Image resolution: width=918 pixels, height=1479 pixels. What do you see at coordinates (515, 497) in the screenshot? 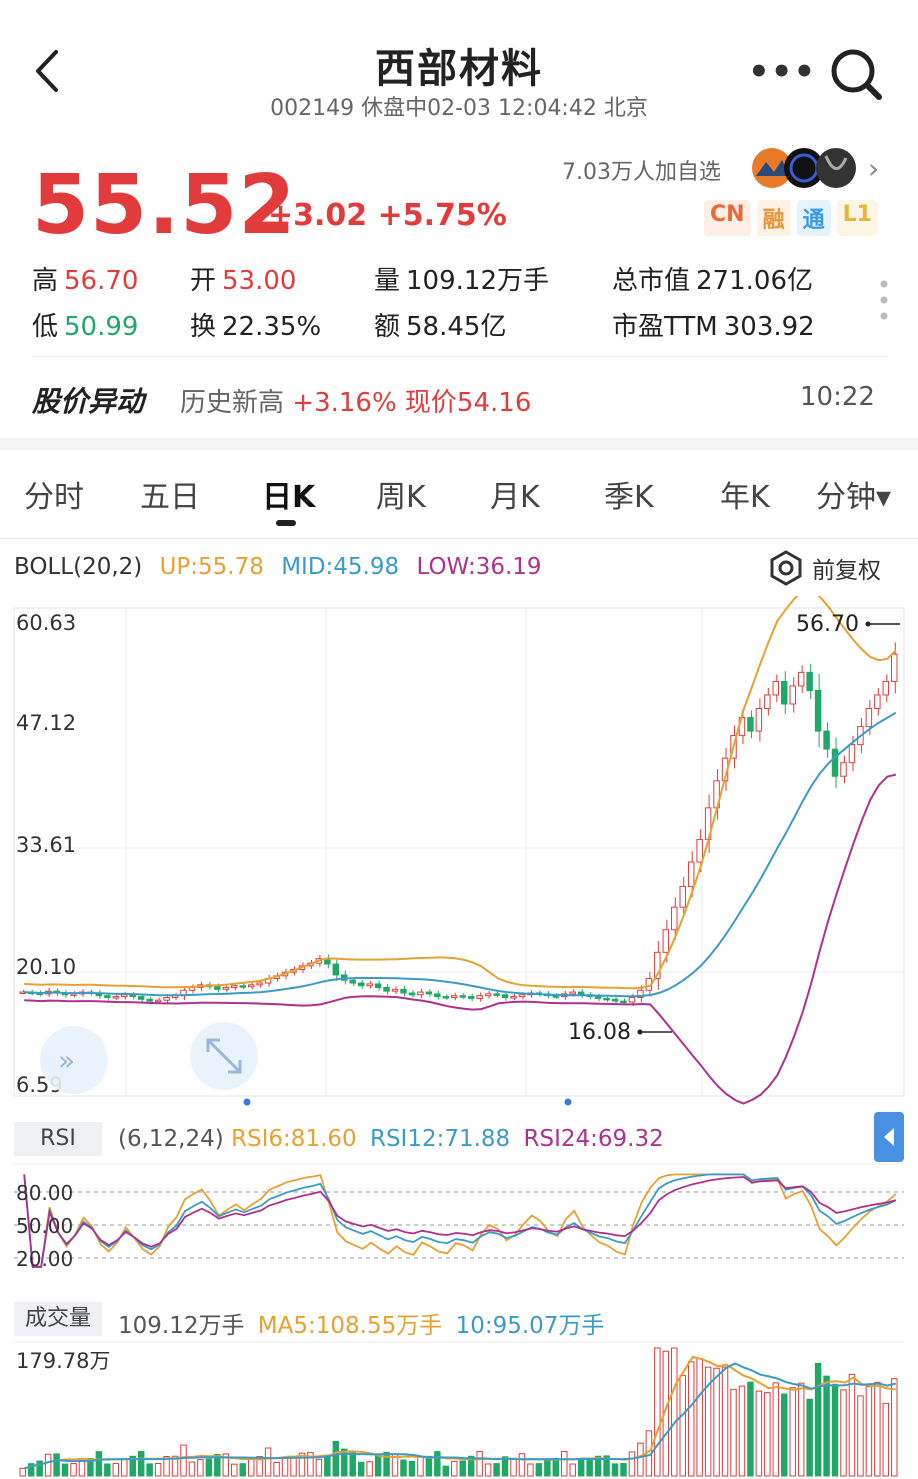
I see `tab-monthly-k: 月K` at bounding box center [515, 497].